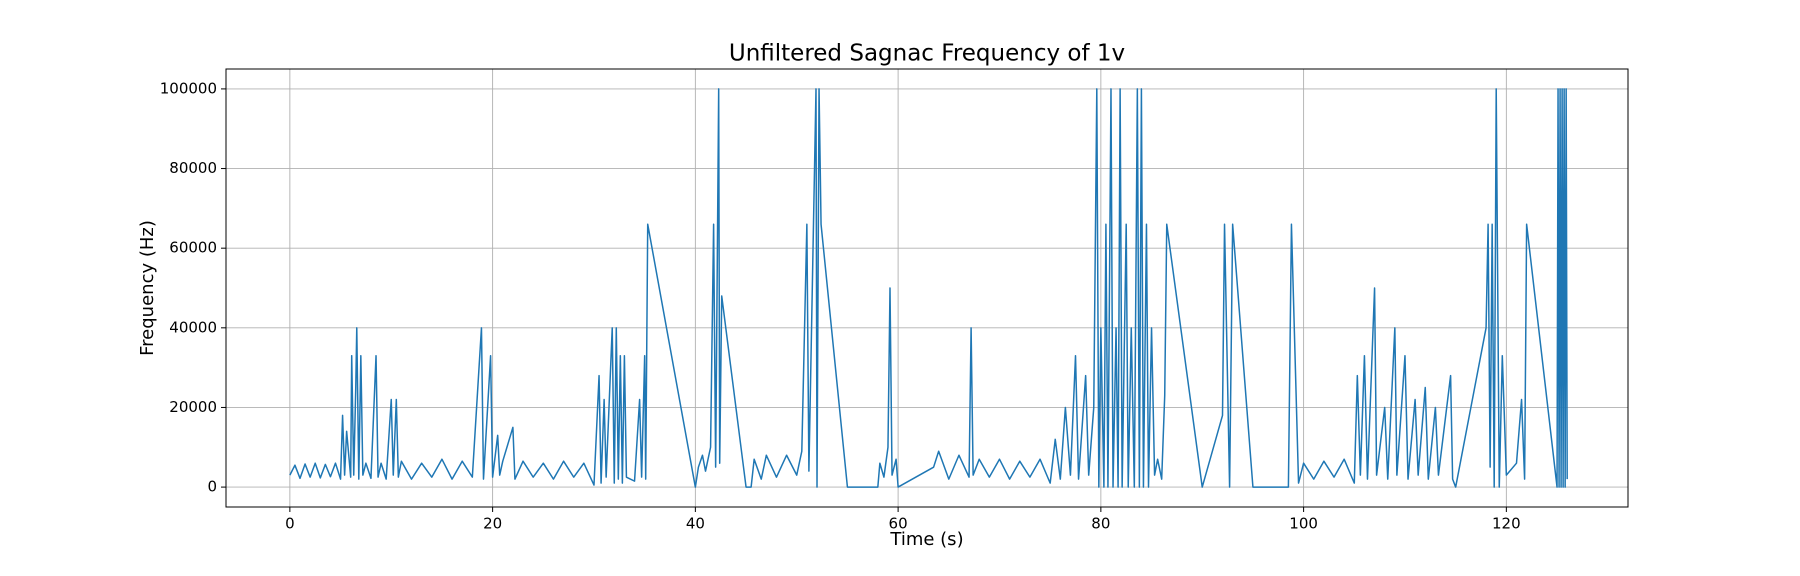 Image resolution: width=1800 pixels, height=576 pixels. I want to click on x-tick-label: 20, so click(492, 524).